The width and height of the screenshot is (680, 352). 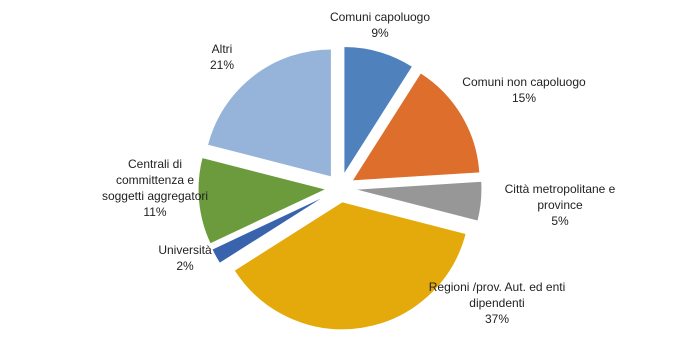 What do you see at coordinates (524, 90) in the screenshot?
I see `data-label: Comuni non capoluogo 15%` at bounding box center [524, 90].